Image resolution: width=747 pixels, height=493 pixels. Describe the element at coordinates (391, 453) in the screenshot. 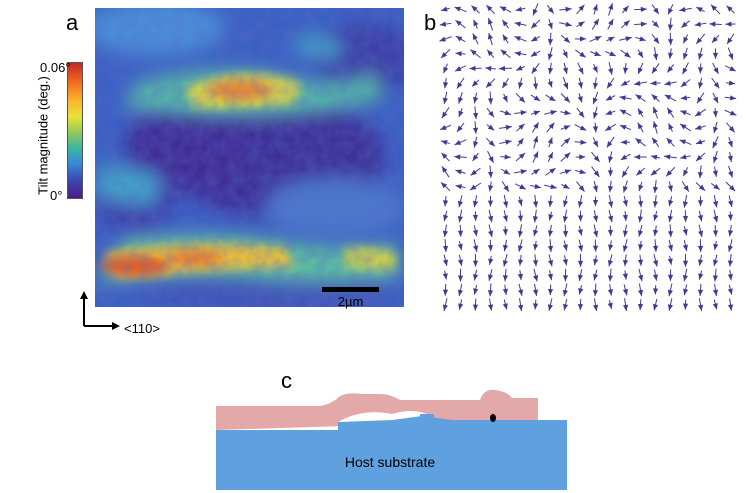

I see `substrate` at that location.